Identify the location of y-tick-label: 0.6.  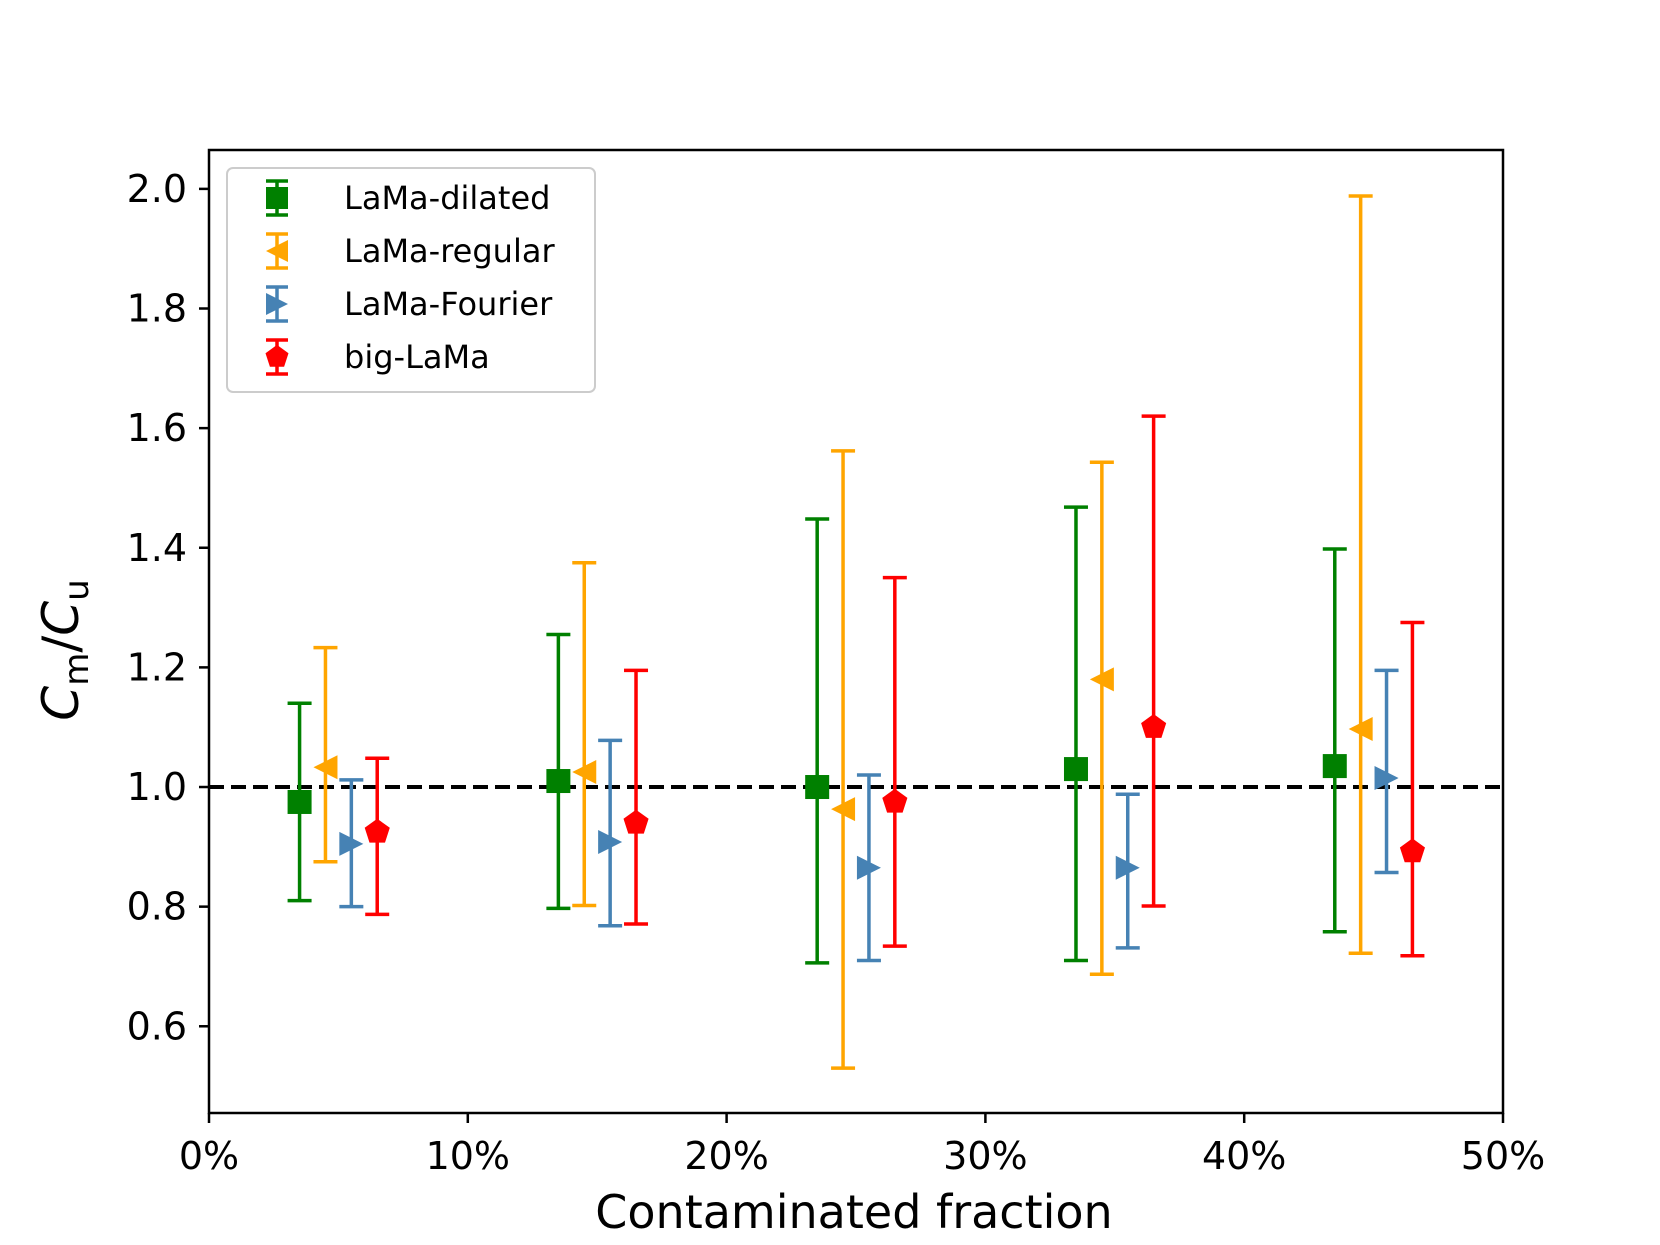
(157, 1026).